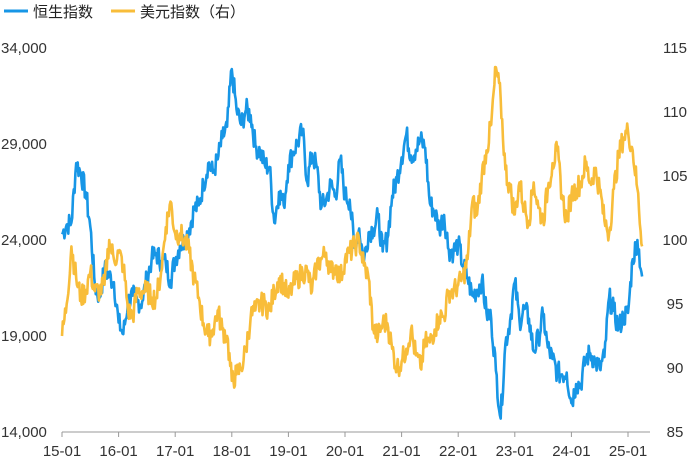 The width and height of the screenshot is (700, 463). I want to click on x-tick-label: 18-01, so click(232, 451).